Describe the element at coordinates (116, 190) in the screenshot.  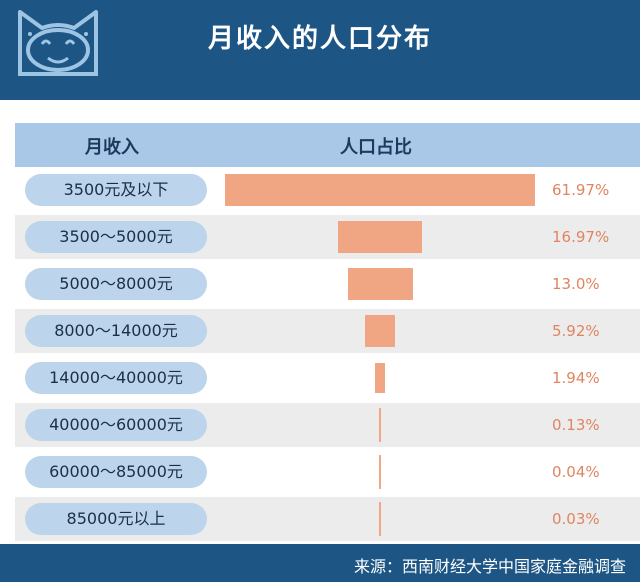
I see `category-label: 3500元及以下` at that location.